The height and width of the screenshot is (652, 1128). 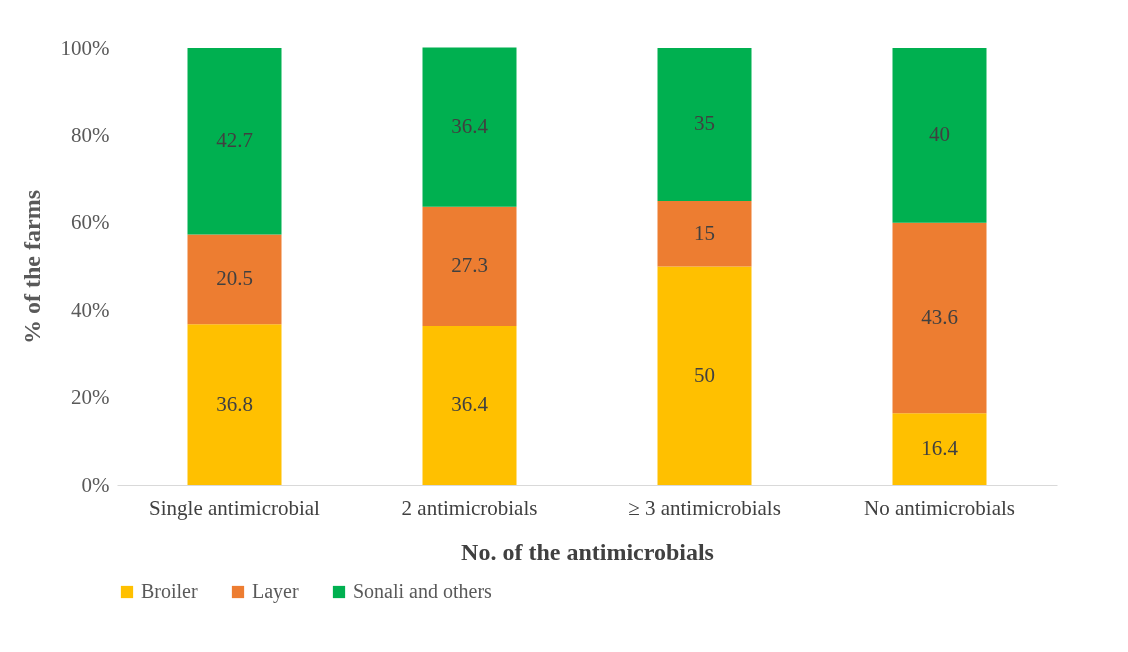 What do you see at coordinates (704, 507) in the screenshot?
I see `x-tick-label: ≥ 3 antimicrobials` at bounding box center [704, 507].